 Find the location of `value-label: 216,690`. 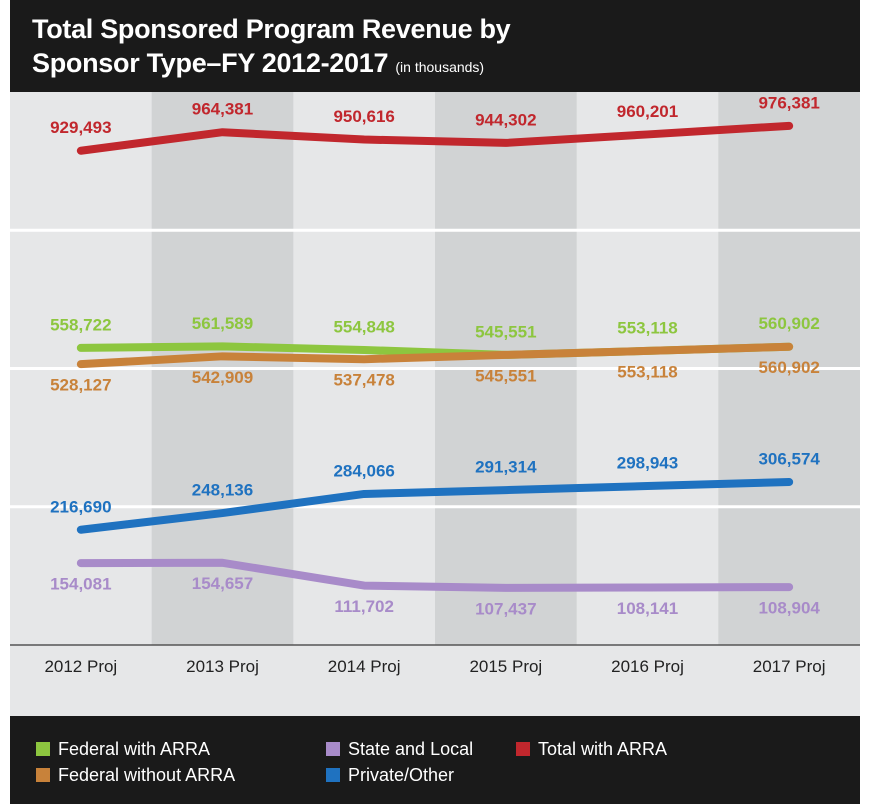

value-label: 216,690 is located at coordinates (80, 506).